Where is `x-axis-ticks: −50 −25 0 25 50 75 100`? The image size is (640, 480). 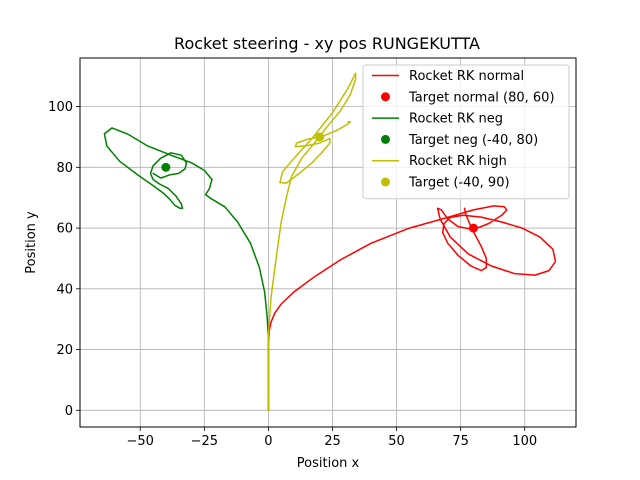
x-axis-ticks: −50 −25 0 25 50 75 100 is located at coordinates (332, 438).